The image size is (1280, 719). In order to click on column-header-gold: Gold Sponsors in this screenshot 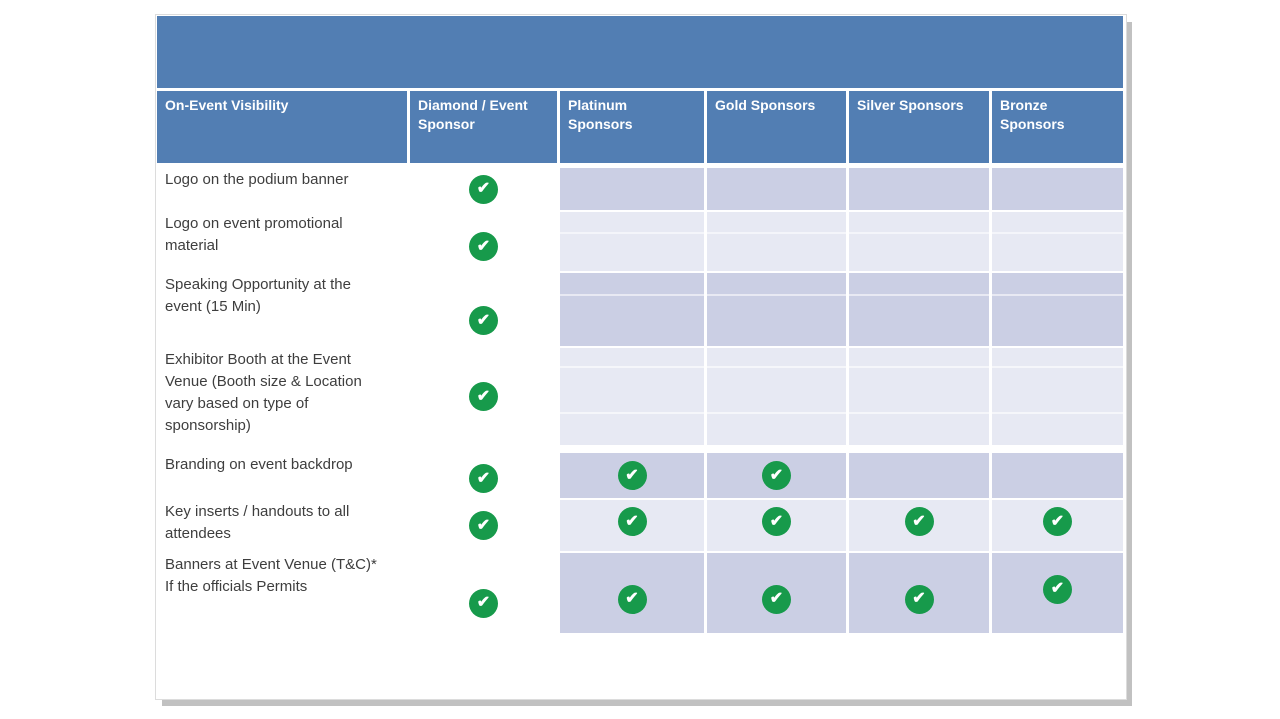, I will do `click(776, 127)`.